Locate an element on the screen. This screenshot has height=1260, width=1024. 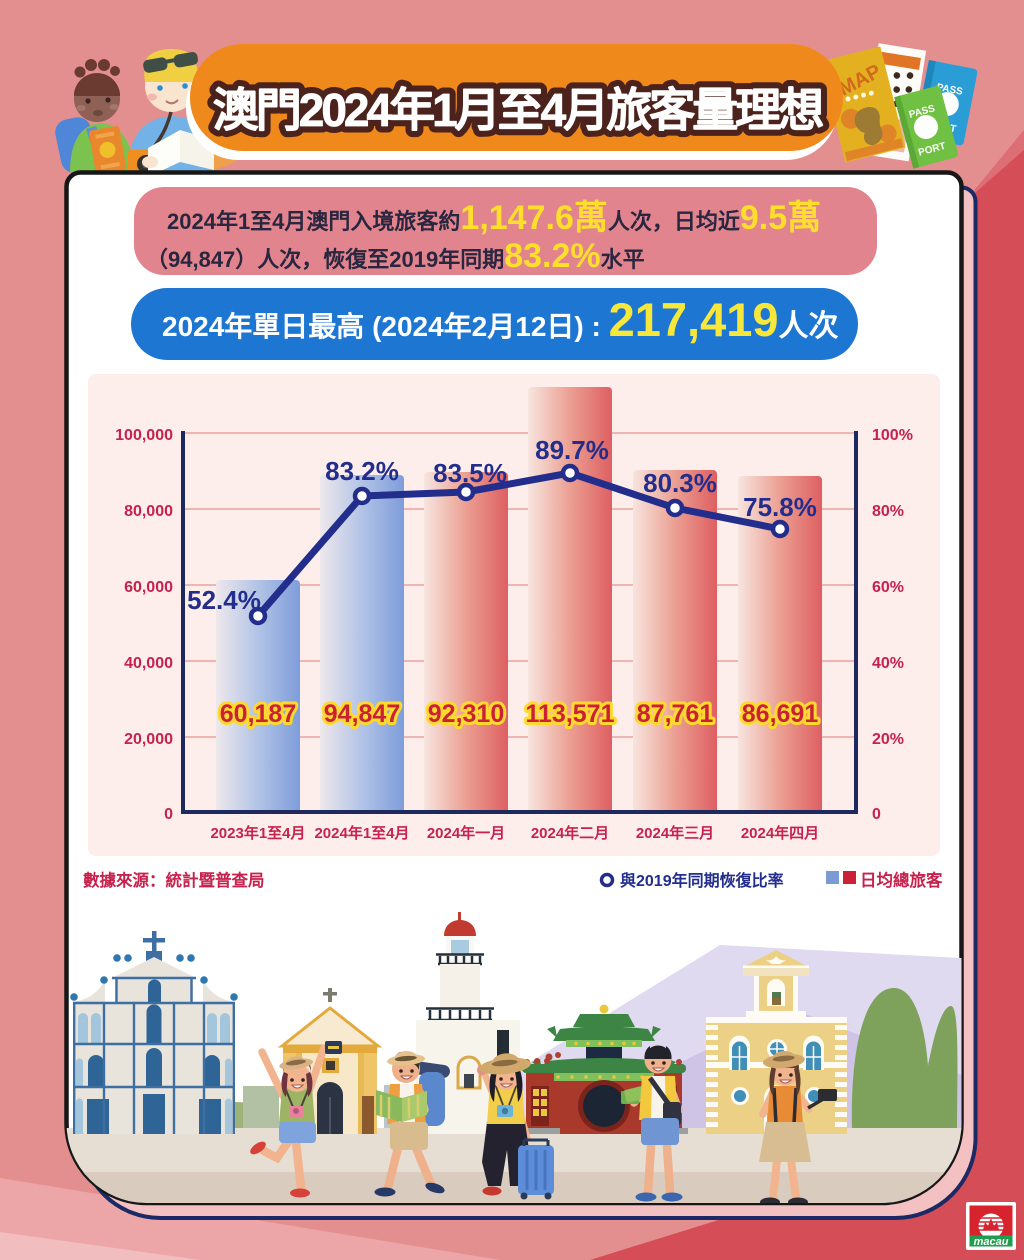
svg-text: 60,000 is located at coordinates (148, 587).